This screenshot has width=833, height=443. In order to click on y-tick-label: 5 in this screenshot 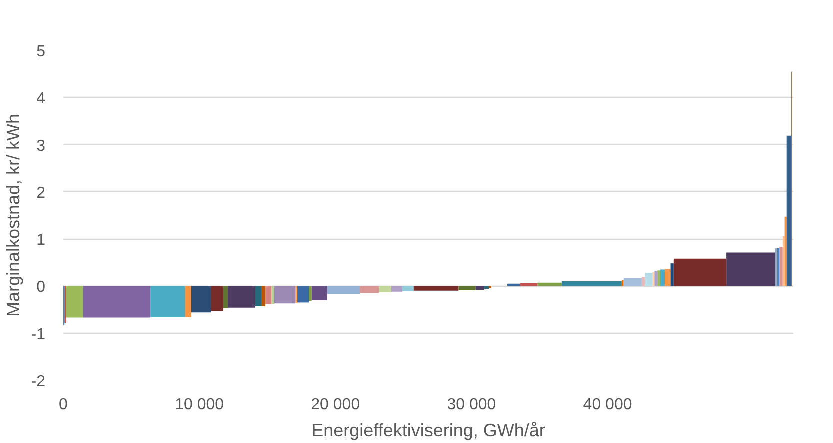, I will do `click(41, 52)`.